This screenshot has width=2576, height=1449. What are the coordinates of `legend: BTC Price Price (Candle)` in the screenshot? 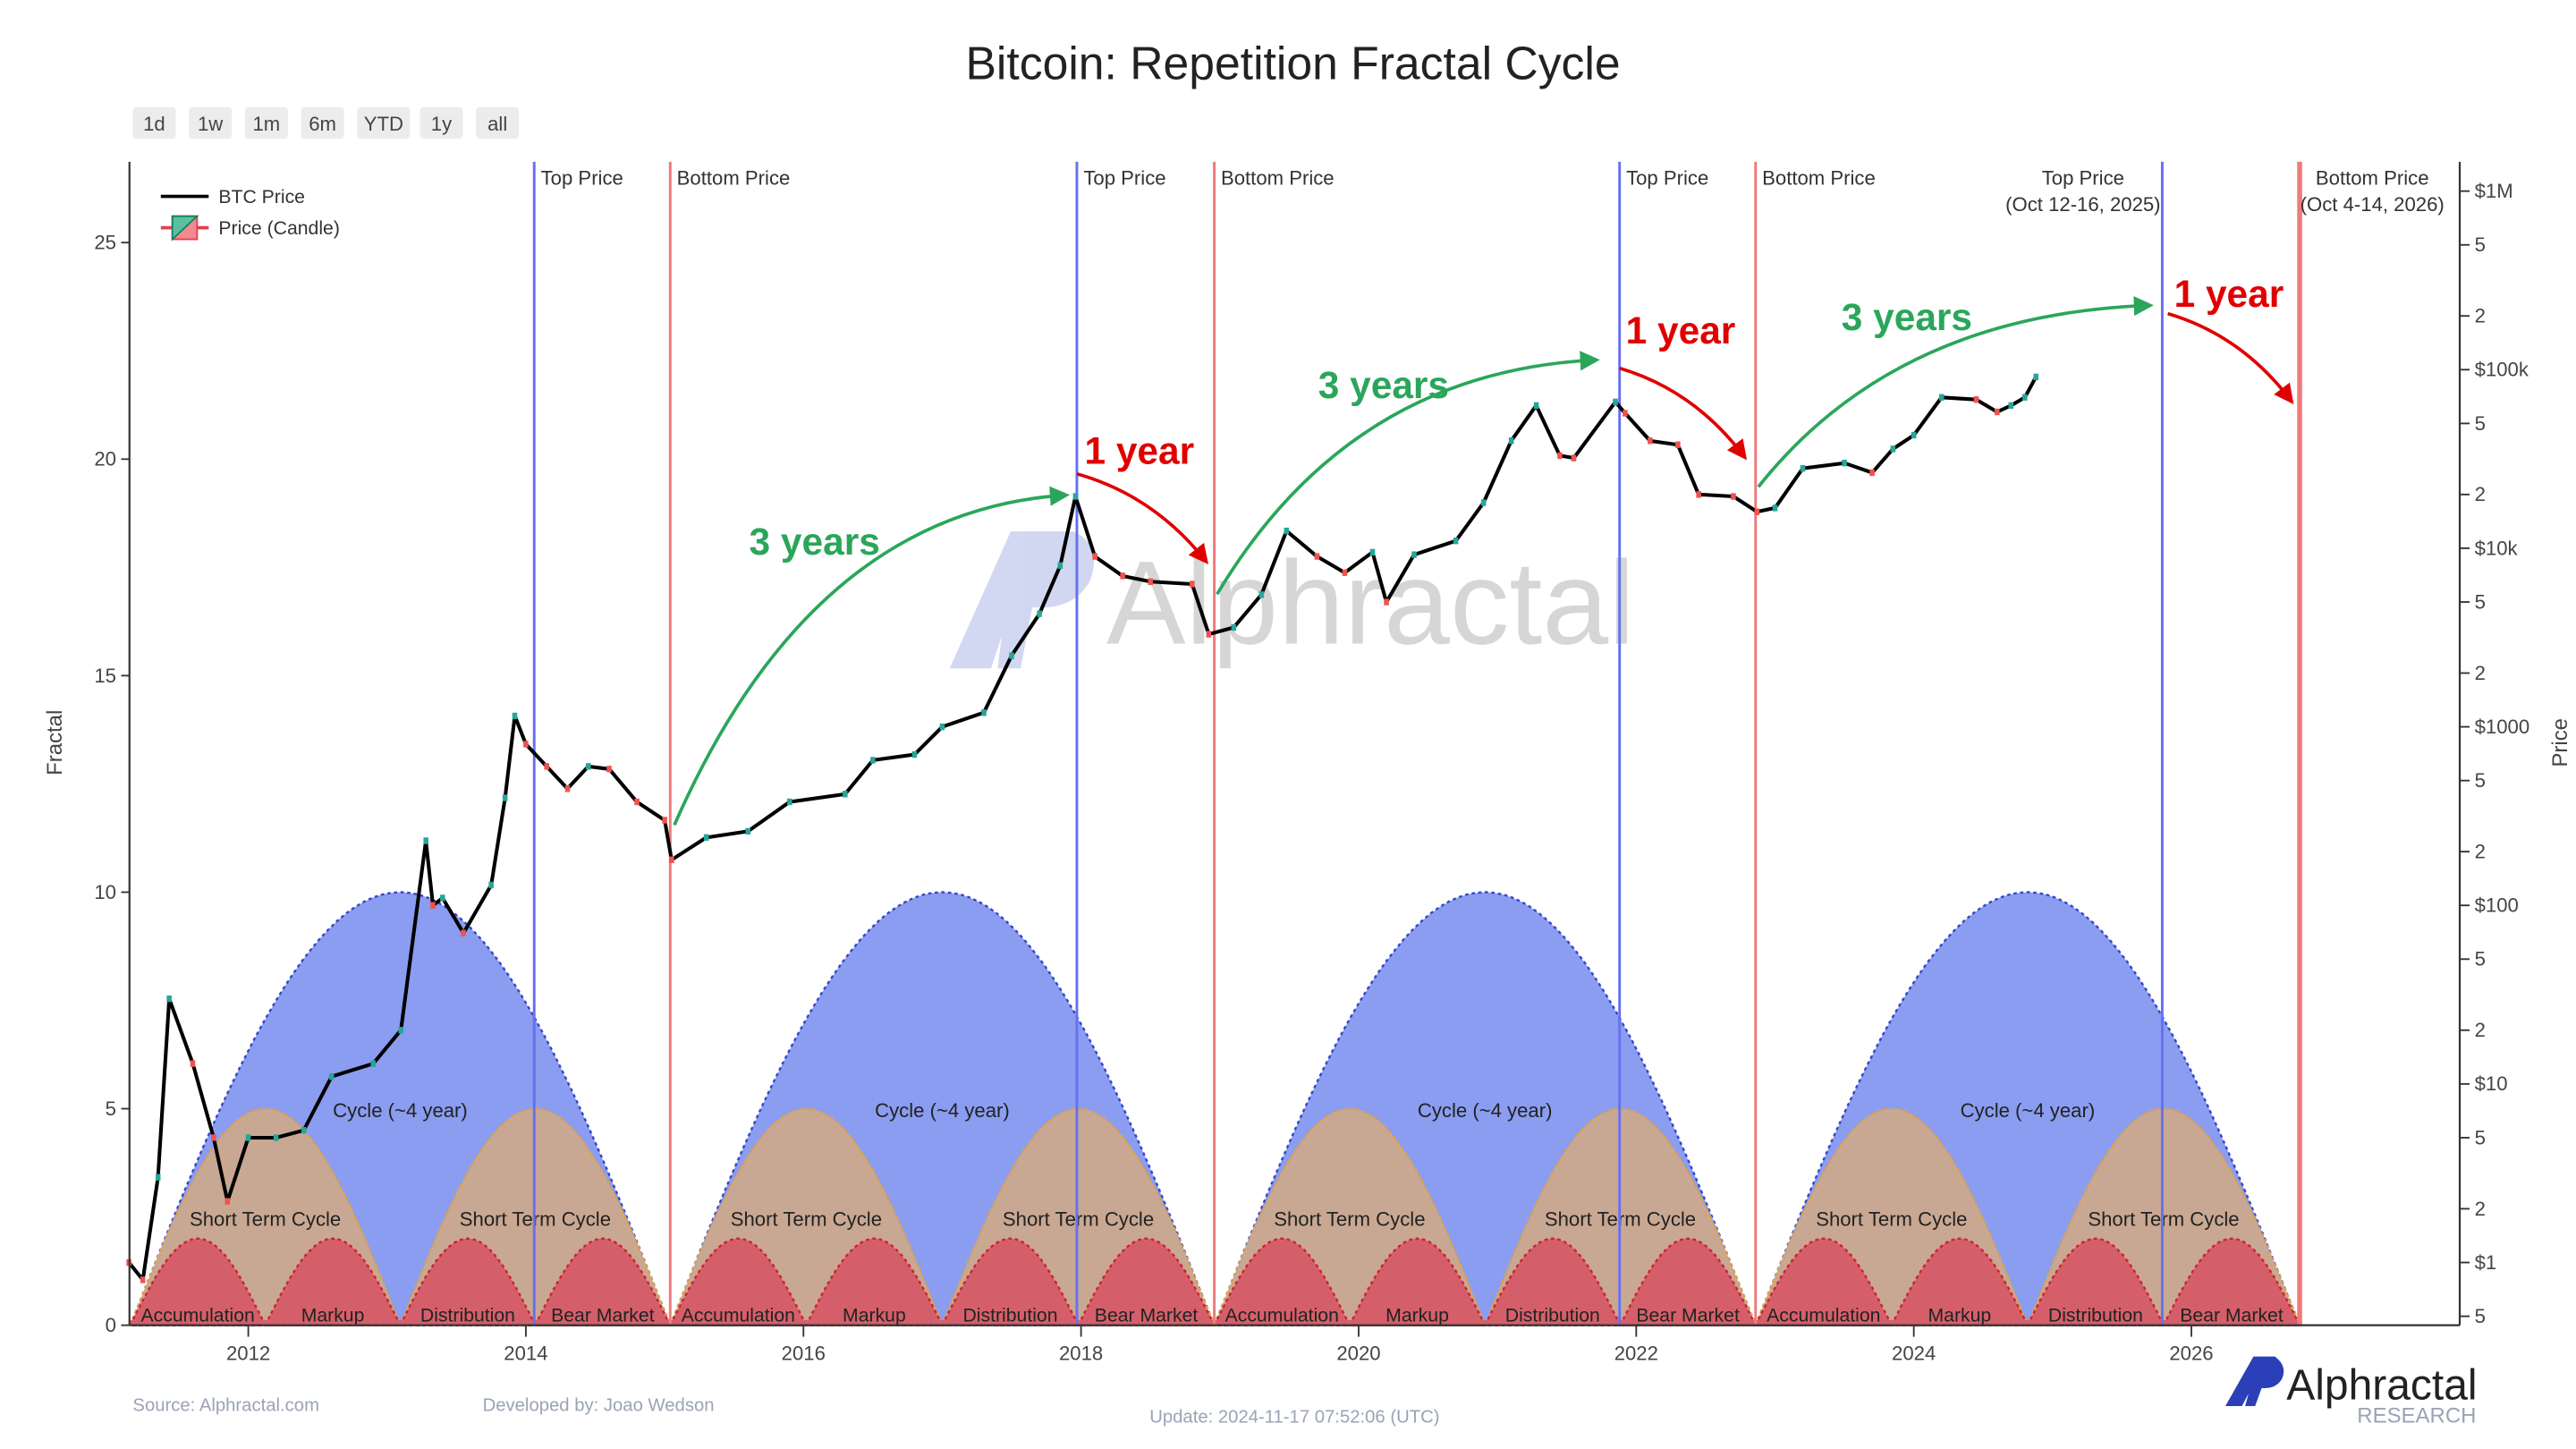 It's located at (250, 214).